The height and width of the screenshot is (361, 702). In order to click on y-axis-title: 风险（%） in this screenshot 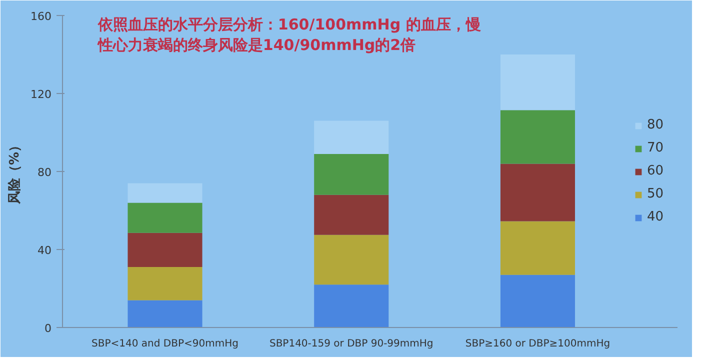, I will do `click(15, 172)`.